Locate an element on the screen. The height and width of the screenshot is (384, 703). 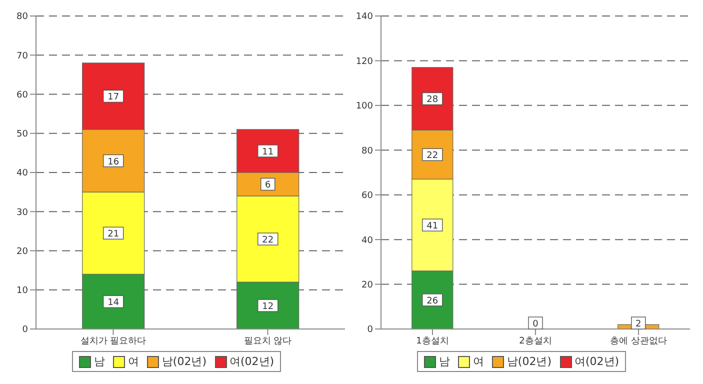
y-tick-label: 70 is located at coordinates (22, 56).